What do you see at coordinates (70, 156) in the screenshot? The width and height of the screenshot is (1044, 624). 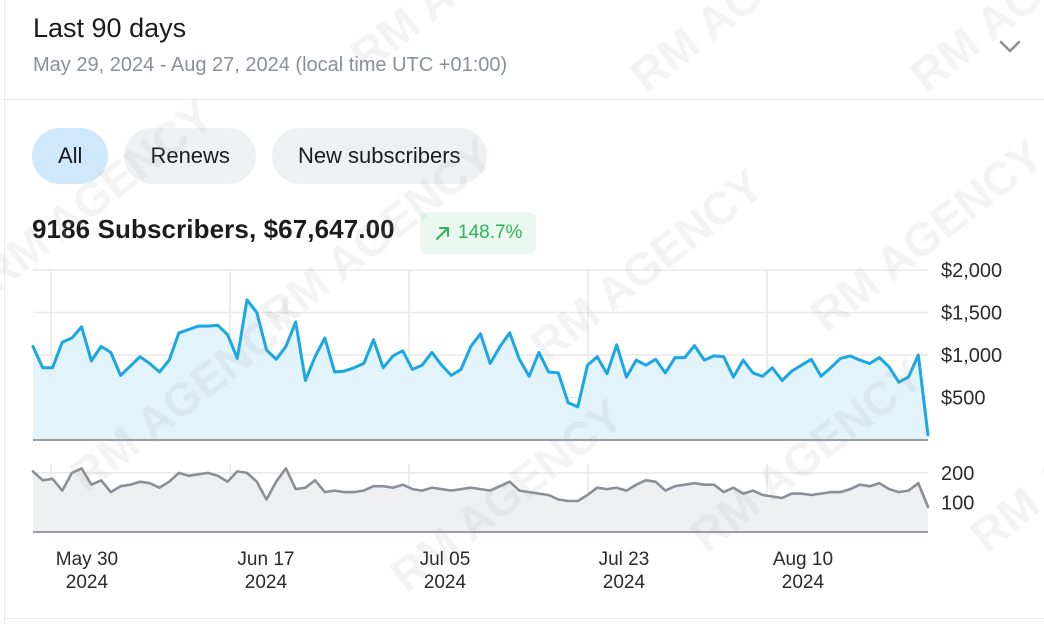 I see `tab-all: All` at bounding box center [70, 156].